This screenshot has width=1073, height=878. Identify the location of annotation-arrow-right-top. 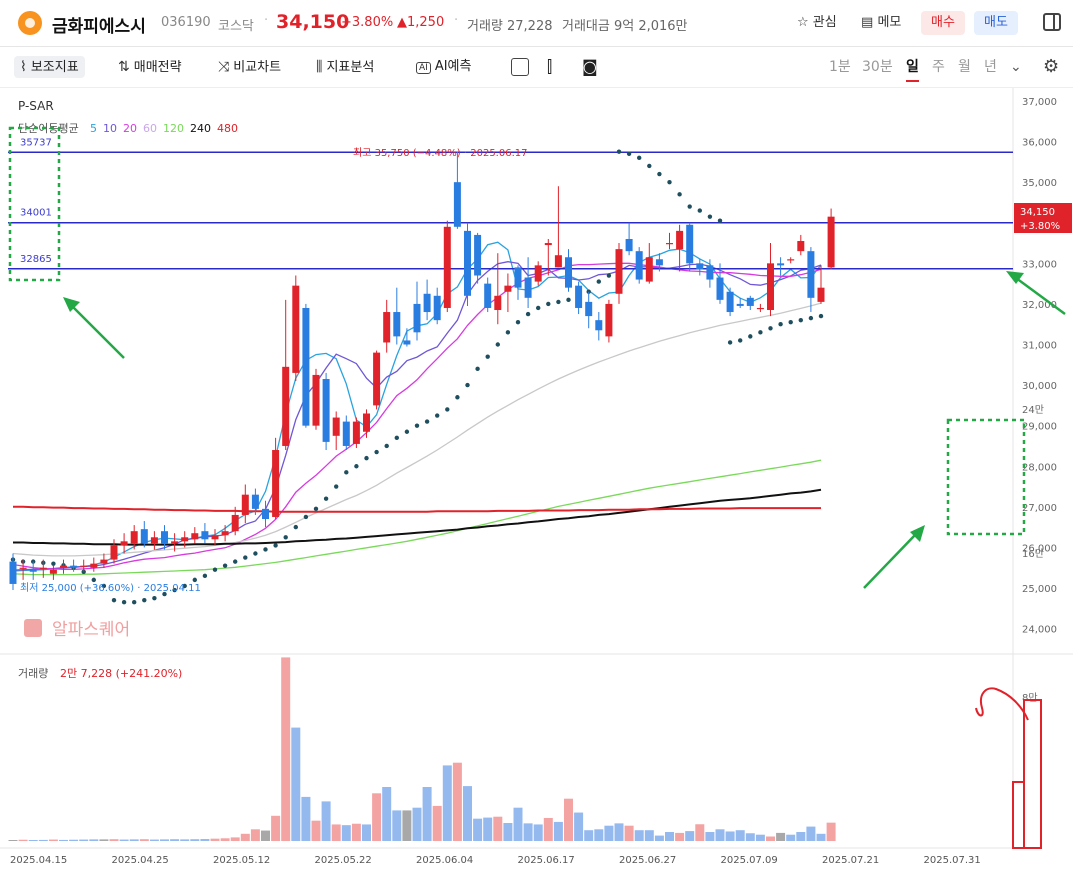
(1036, 293).